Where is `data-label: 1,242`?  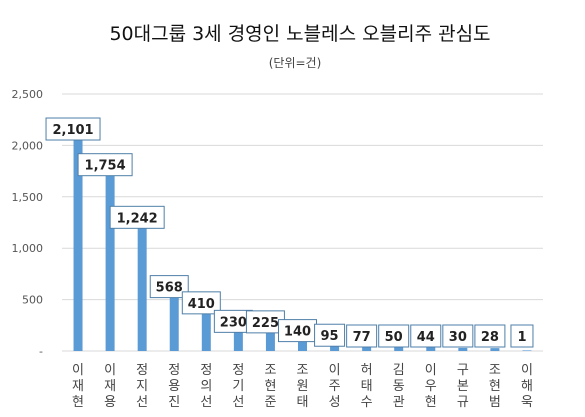 data-label: 1,242 is located at coordinates (137, 217).